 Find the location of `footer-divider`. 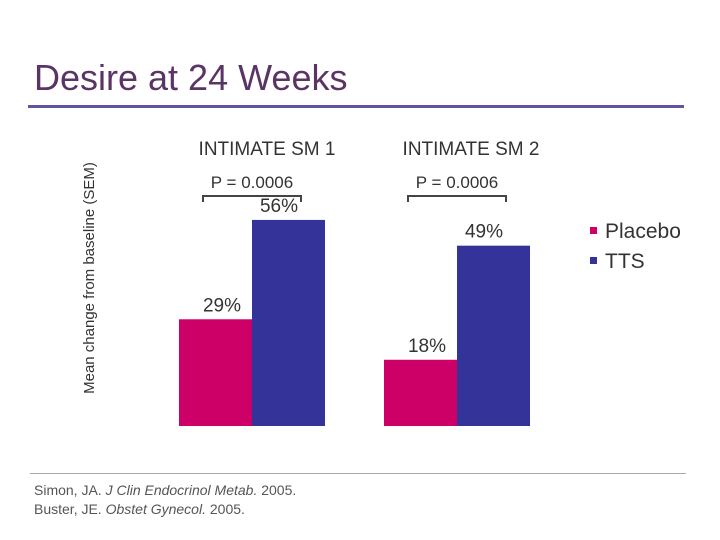

footer-divider is located at coordinates (358, 473).